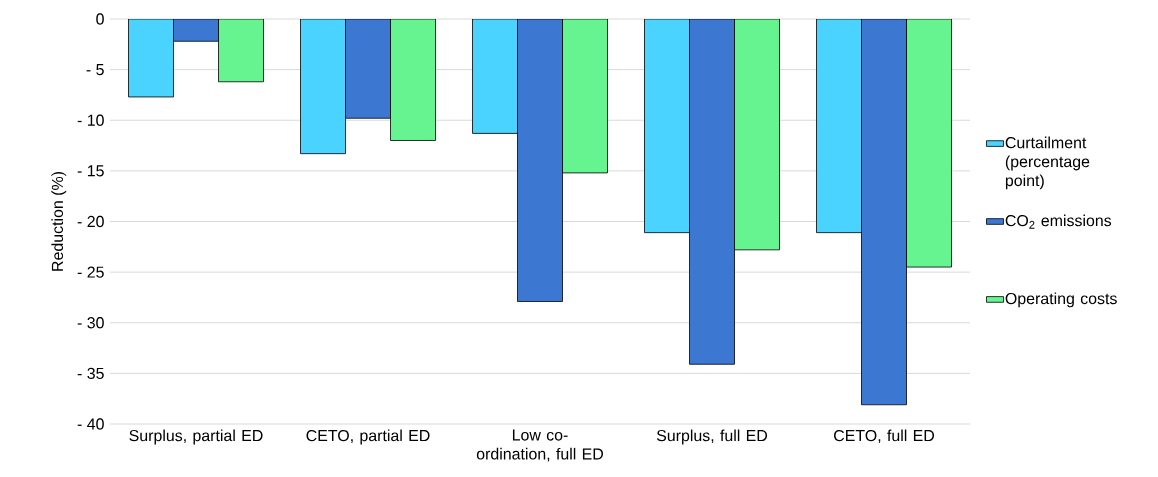 The width and height of the screenshot is (1158, 477). I want to click on y-tick-label: - 25, so click(90, 272).